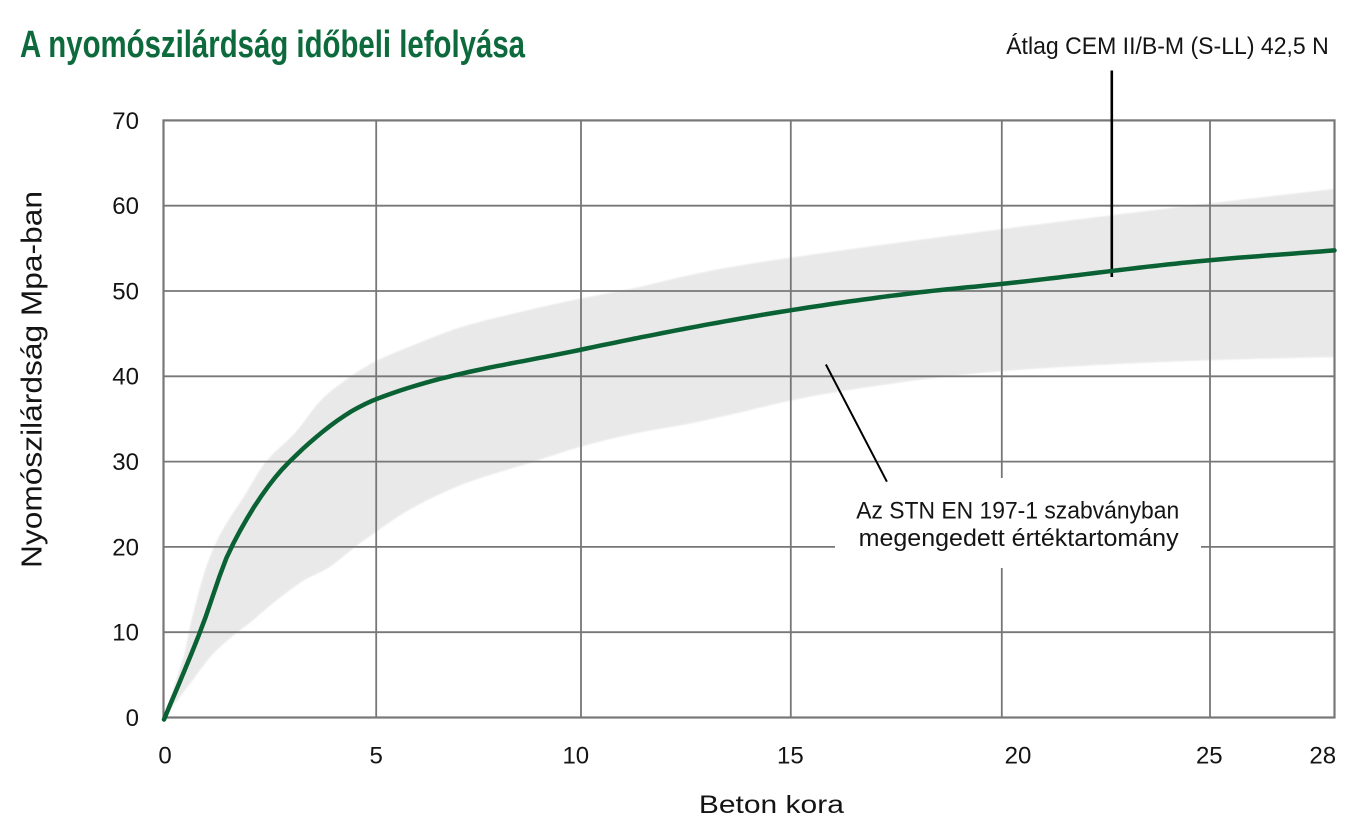  I want to click on svg-text: 30, so click(125, 462).